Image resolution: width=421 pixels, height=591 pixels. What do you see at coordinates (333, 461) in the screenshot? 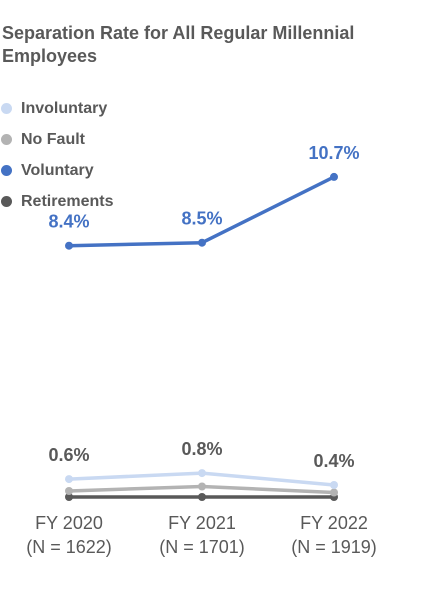
I see `data-label-involuntary-3: 0.4%` at bounding box center [333, 461].